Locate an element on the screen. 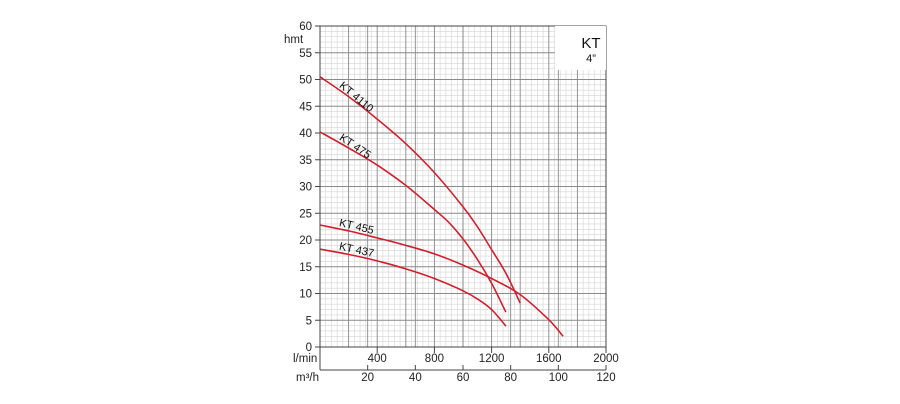 The height and width of the screenshot is (404, 900). x2-tick-label: 80 is located at coordinates (510, 378).